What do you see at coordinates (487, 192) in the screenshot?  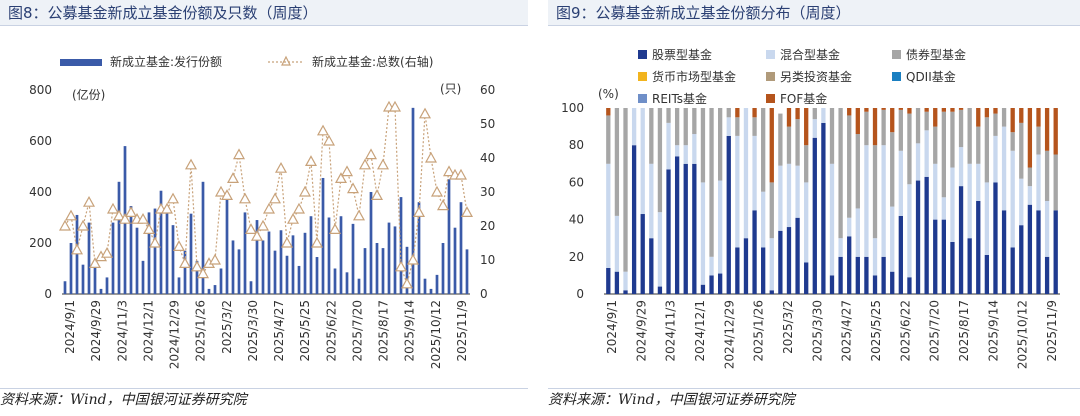 I see `y2-tick-label: 30` at bounding box center [487, 192].